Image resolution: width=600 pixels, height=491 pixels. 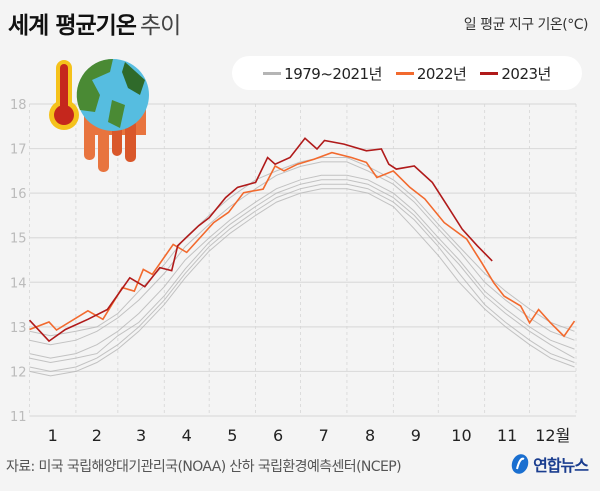 I want to click on legend-item-1979-2021: 1979~2021년, so click(x=322, y=73).